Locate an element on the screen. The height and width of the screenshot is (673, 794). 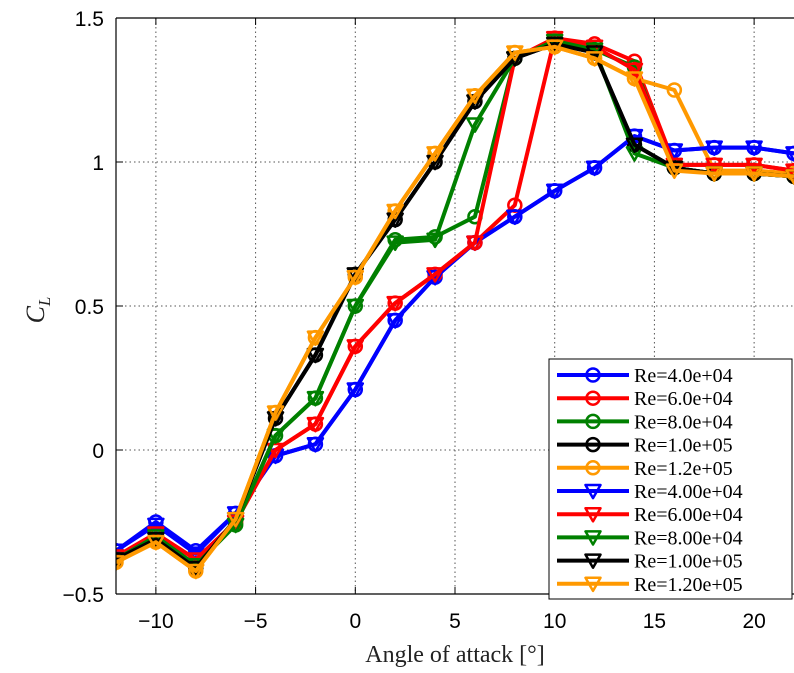
legend-item: Re=8.0e+04 is located at coordinates (645, 422).